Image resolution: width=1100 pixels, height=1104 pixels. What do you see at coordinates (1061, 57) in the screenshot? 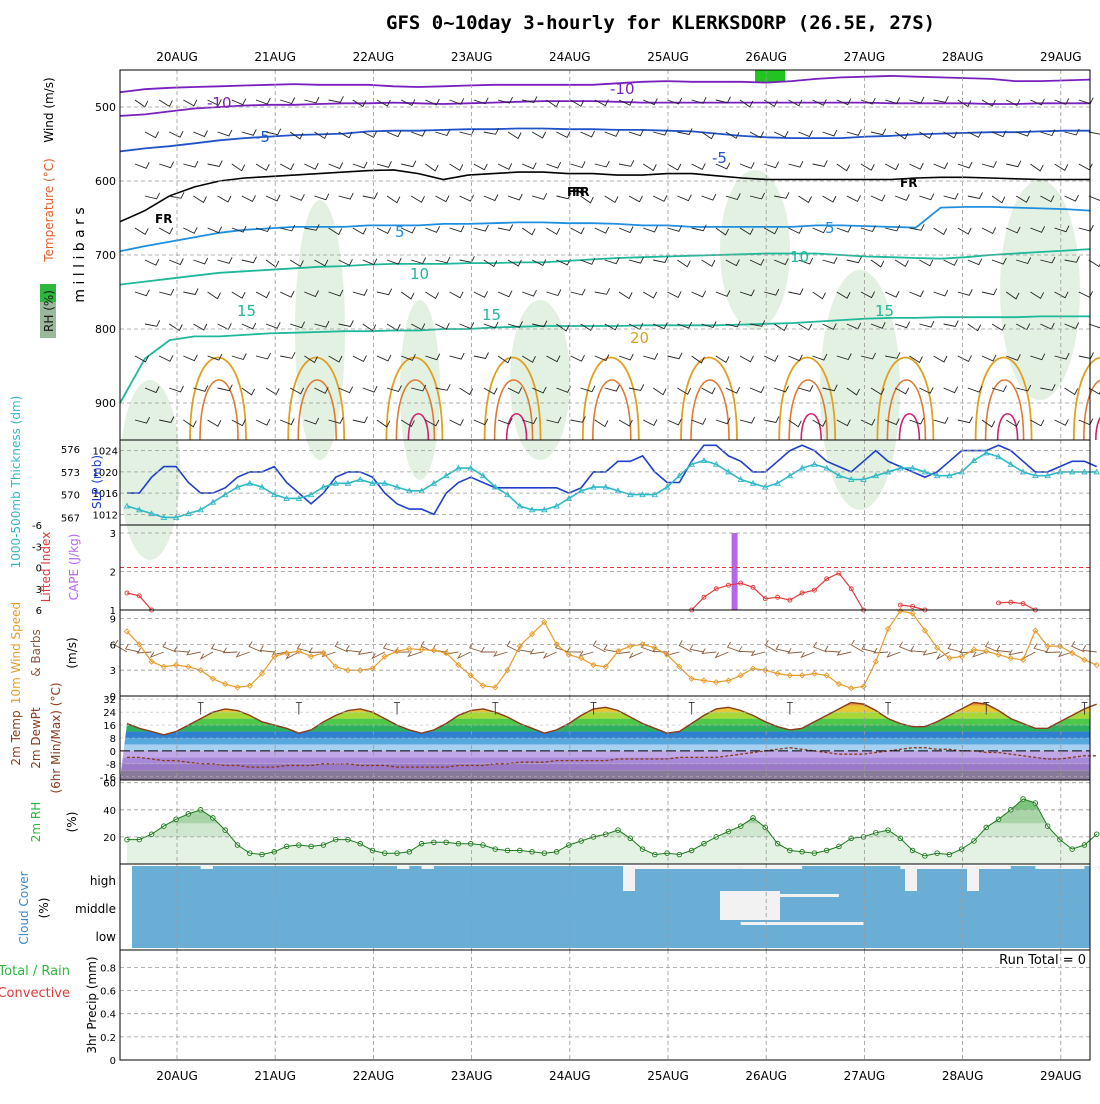
I see `date-label-top: 29AUG` at bounding box center [1061, 57].